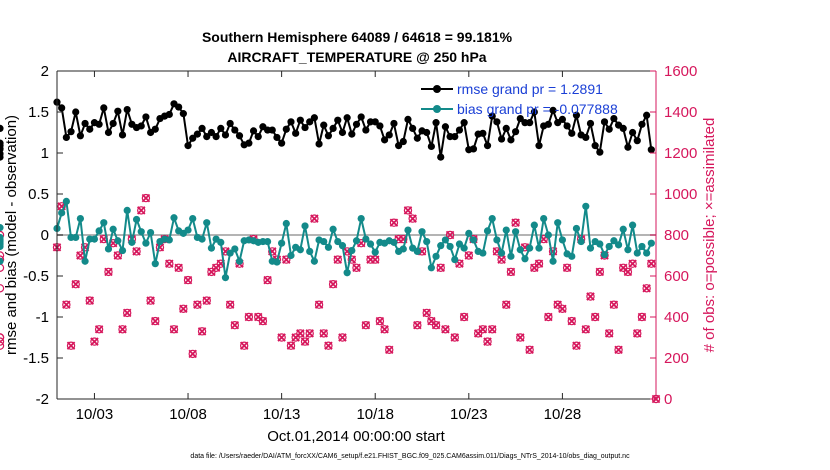  I want to click on x-tick-label: 10/18, so click(375, 414).